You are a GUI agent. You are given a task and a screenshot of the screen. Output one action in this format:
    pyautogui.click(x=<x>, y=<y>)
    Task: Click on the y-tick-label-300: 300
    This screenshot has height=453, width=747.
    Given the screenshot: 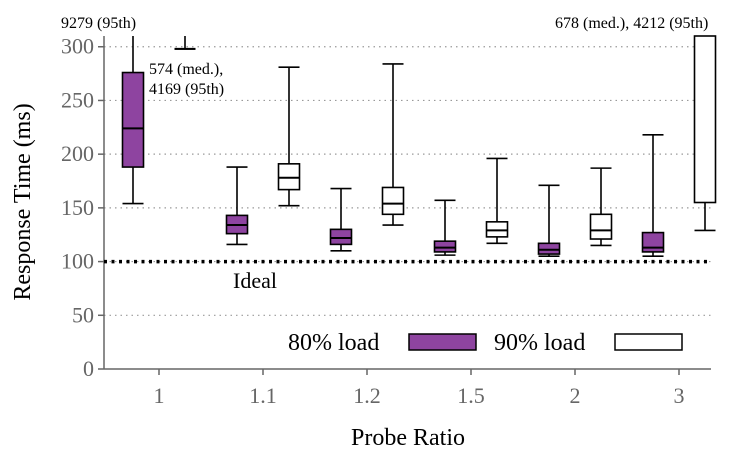 What is the action you would take?
    pyautogui.click(x=77, y=46)
    